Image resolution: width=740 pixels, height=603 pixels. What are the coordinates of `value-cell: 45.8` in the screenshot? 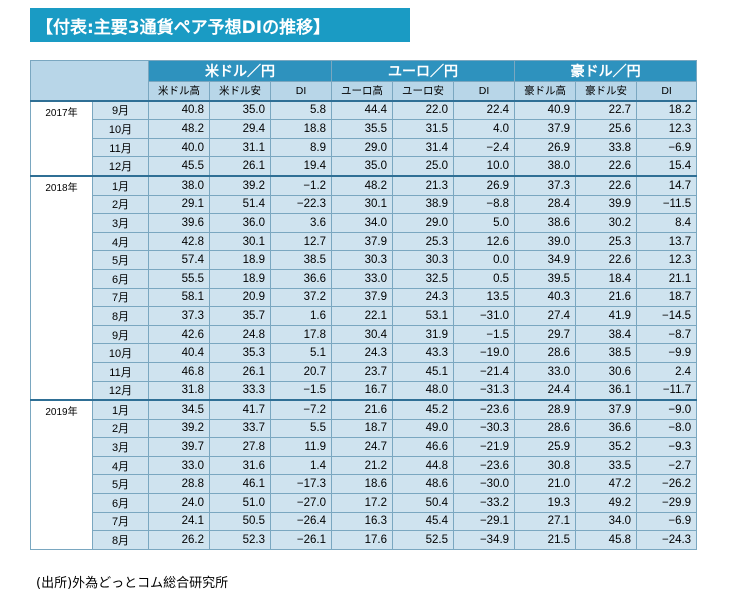 It's located at (606, 540).